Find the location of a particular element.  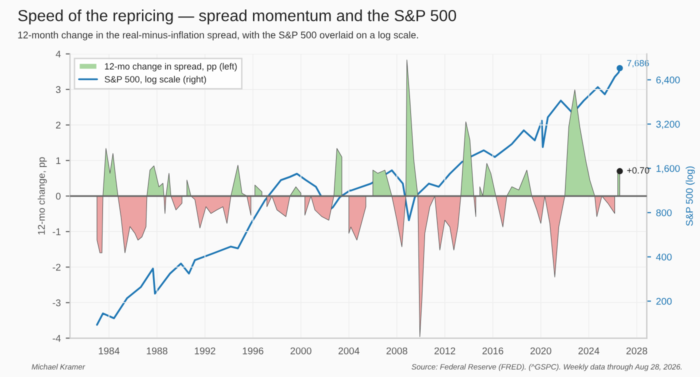

y2-axis-title: S&P 500 (log) is located at coordinates (690, 196).